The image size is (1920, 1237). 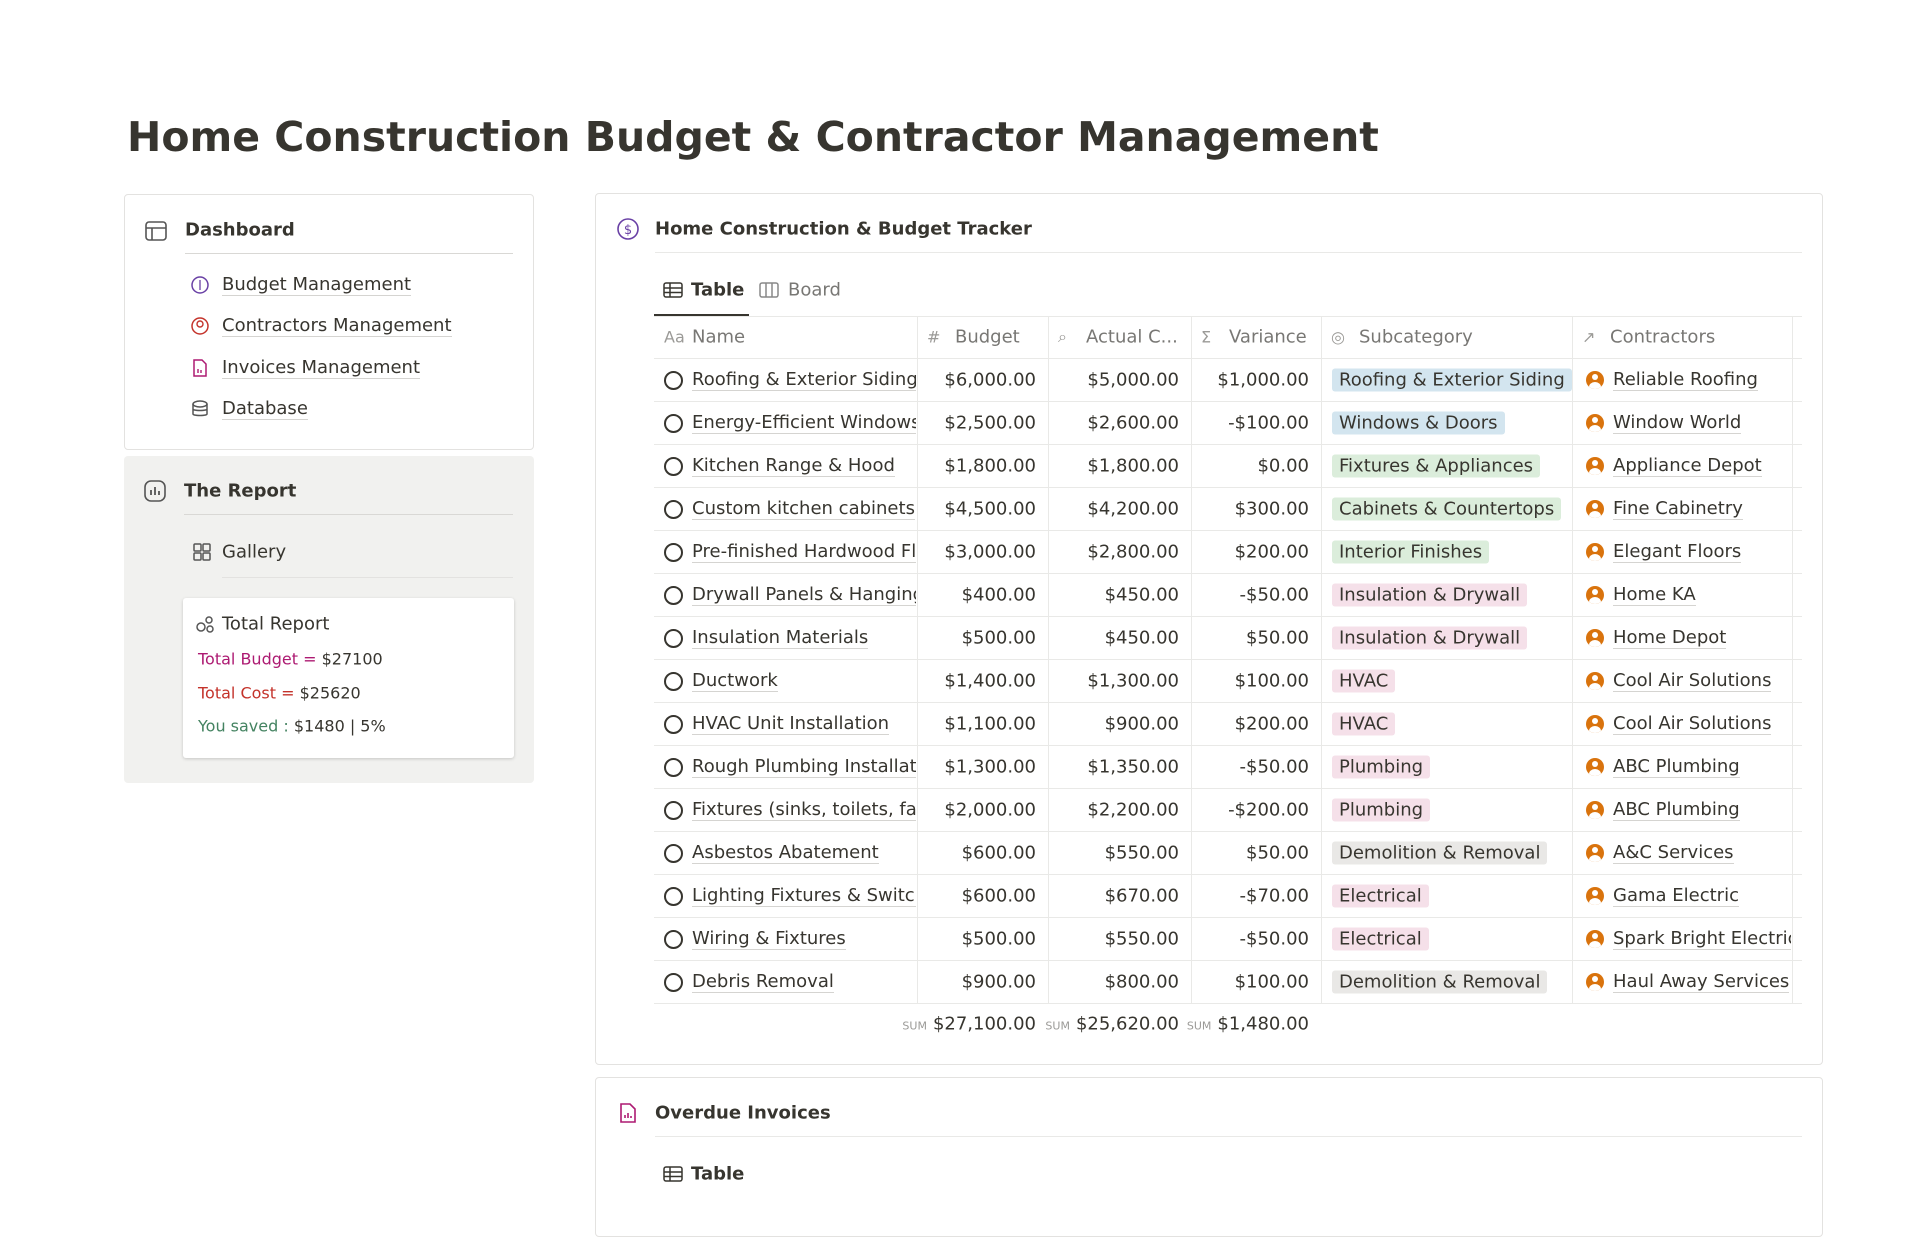 I want to click on gallery-tab: Gallery, so click(x=254, y=552).